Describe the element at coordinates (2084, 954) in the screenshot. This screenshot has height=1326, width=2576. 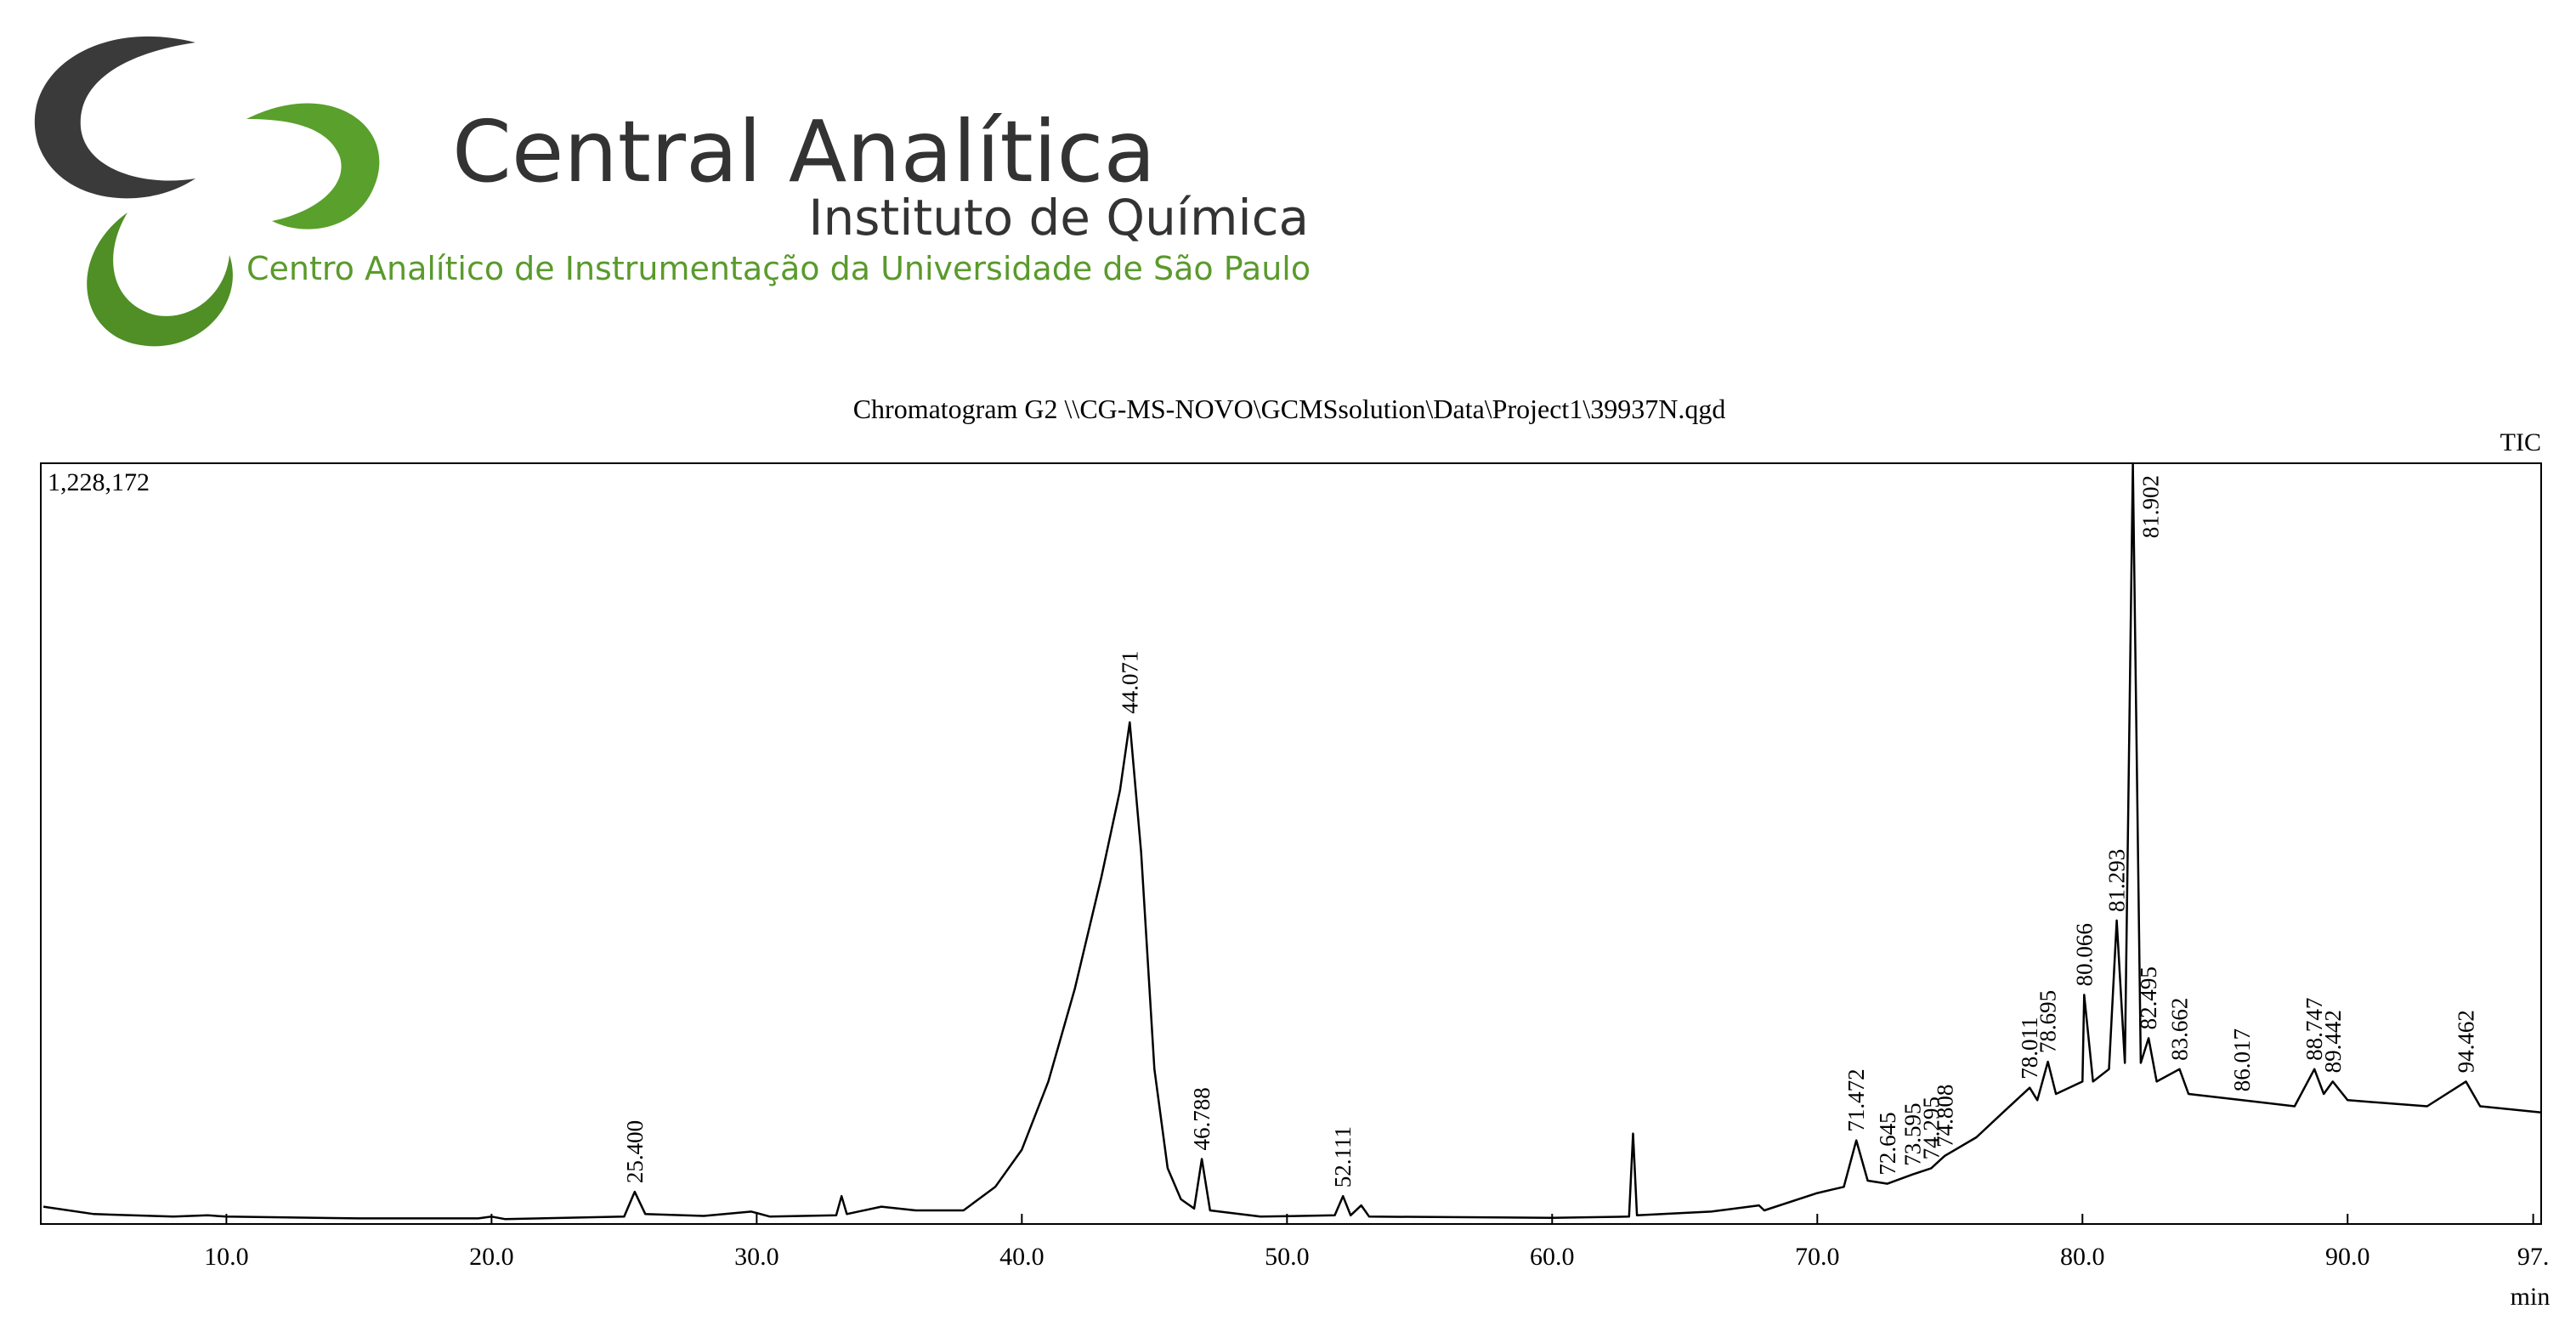
I see `peak-label: 80.066` at that location.